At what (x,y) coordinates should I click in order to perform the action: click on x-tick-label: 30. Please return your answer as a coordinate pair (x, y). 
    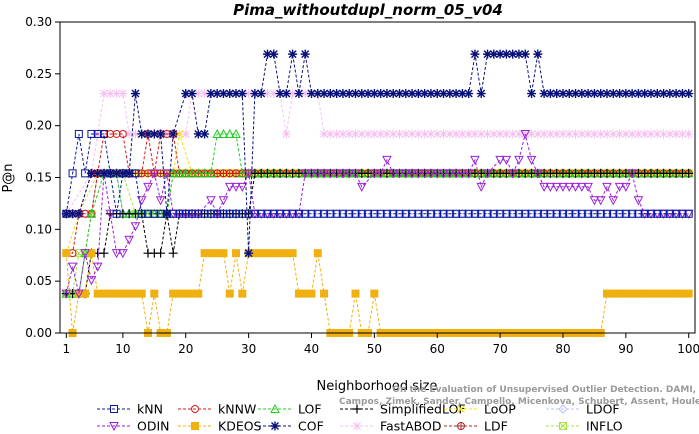
    Looking at the image, I should click on (248, 349).